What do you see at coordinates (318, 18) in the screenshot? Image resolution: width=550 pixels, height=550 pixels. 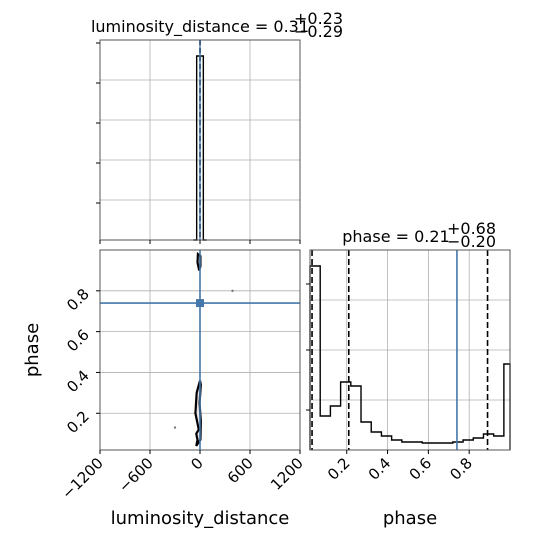 I see `luminosity-distance-title-sup: +0.23` at bounding box center [318, 18].